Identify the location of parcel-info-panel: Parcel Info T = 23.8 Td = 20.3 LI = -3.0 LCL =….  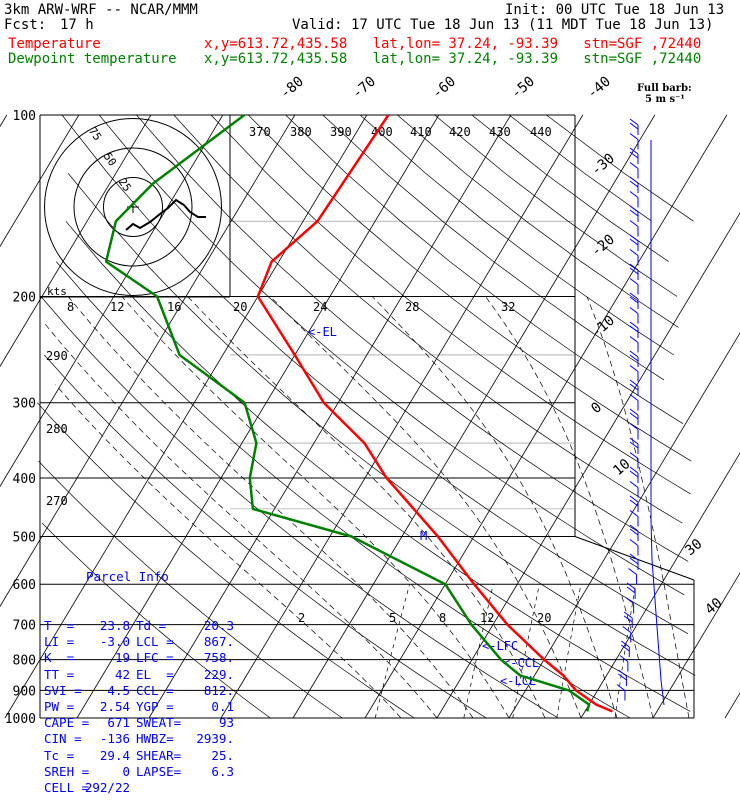
(139, 666).